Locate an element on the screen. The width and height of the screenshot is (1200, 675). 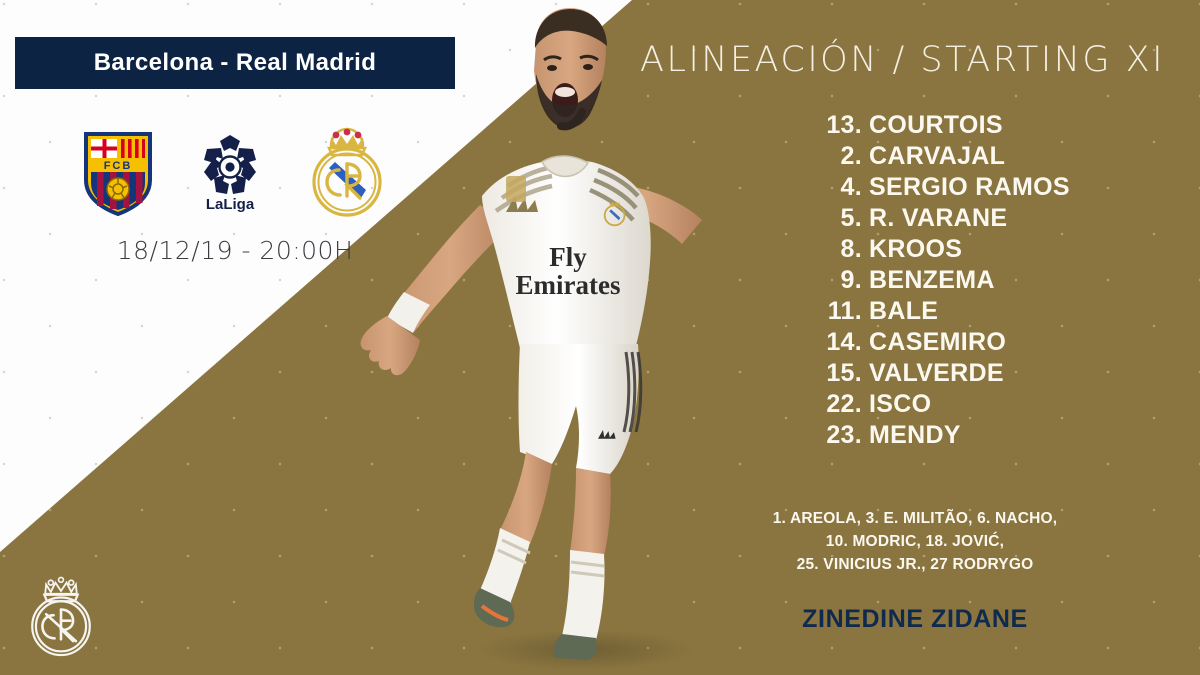
player-name: BALE is located at coordinates (904, 311).